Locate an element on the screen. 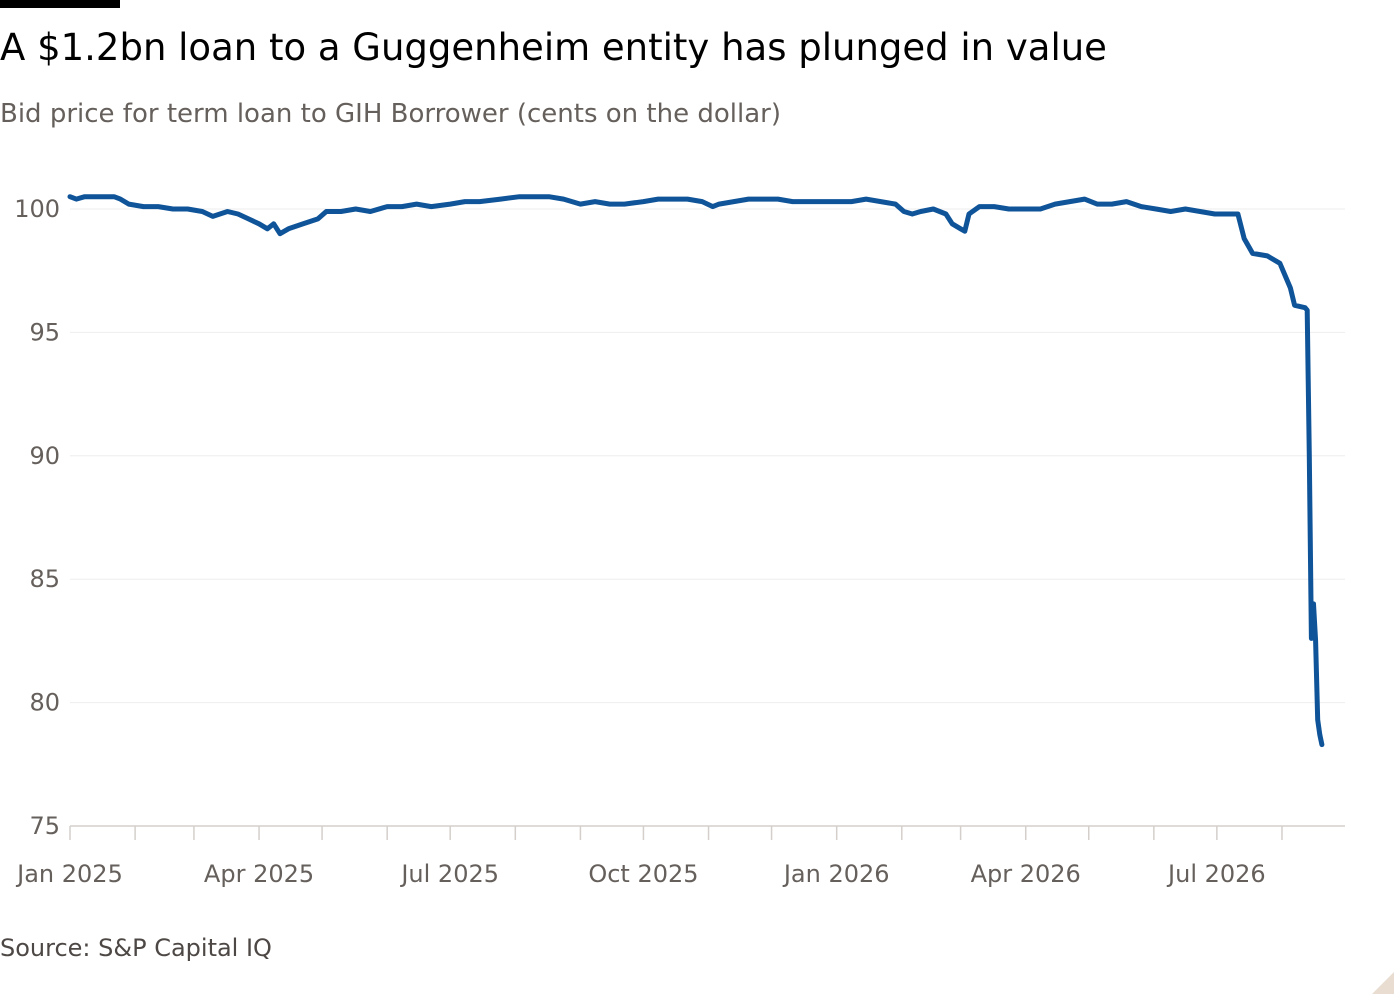  y-tick-label-95: 95 is located at coordinates (44, 332).